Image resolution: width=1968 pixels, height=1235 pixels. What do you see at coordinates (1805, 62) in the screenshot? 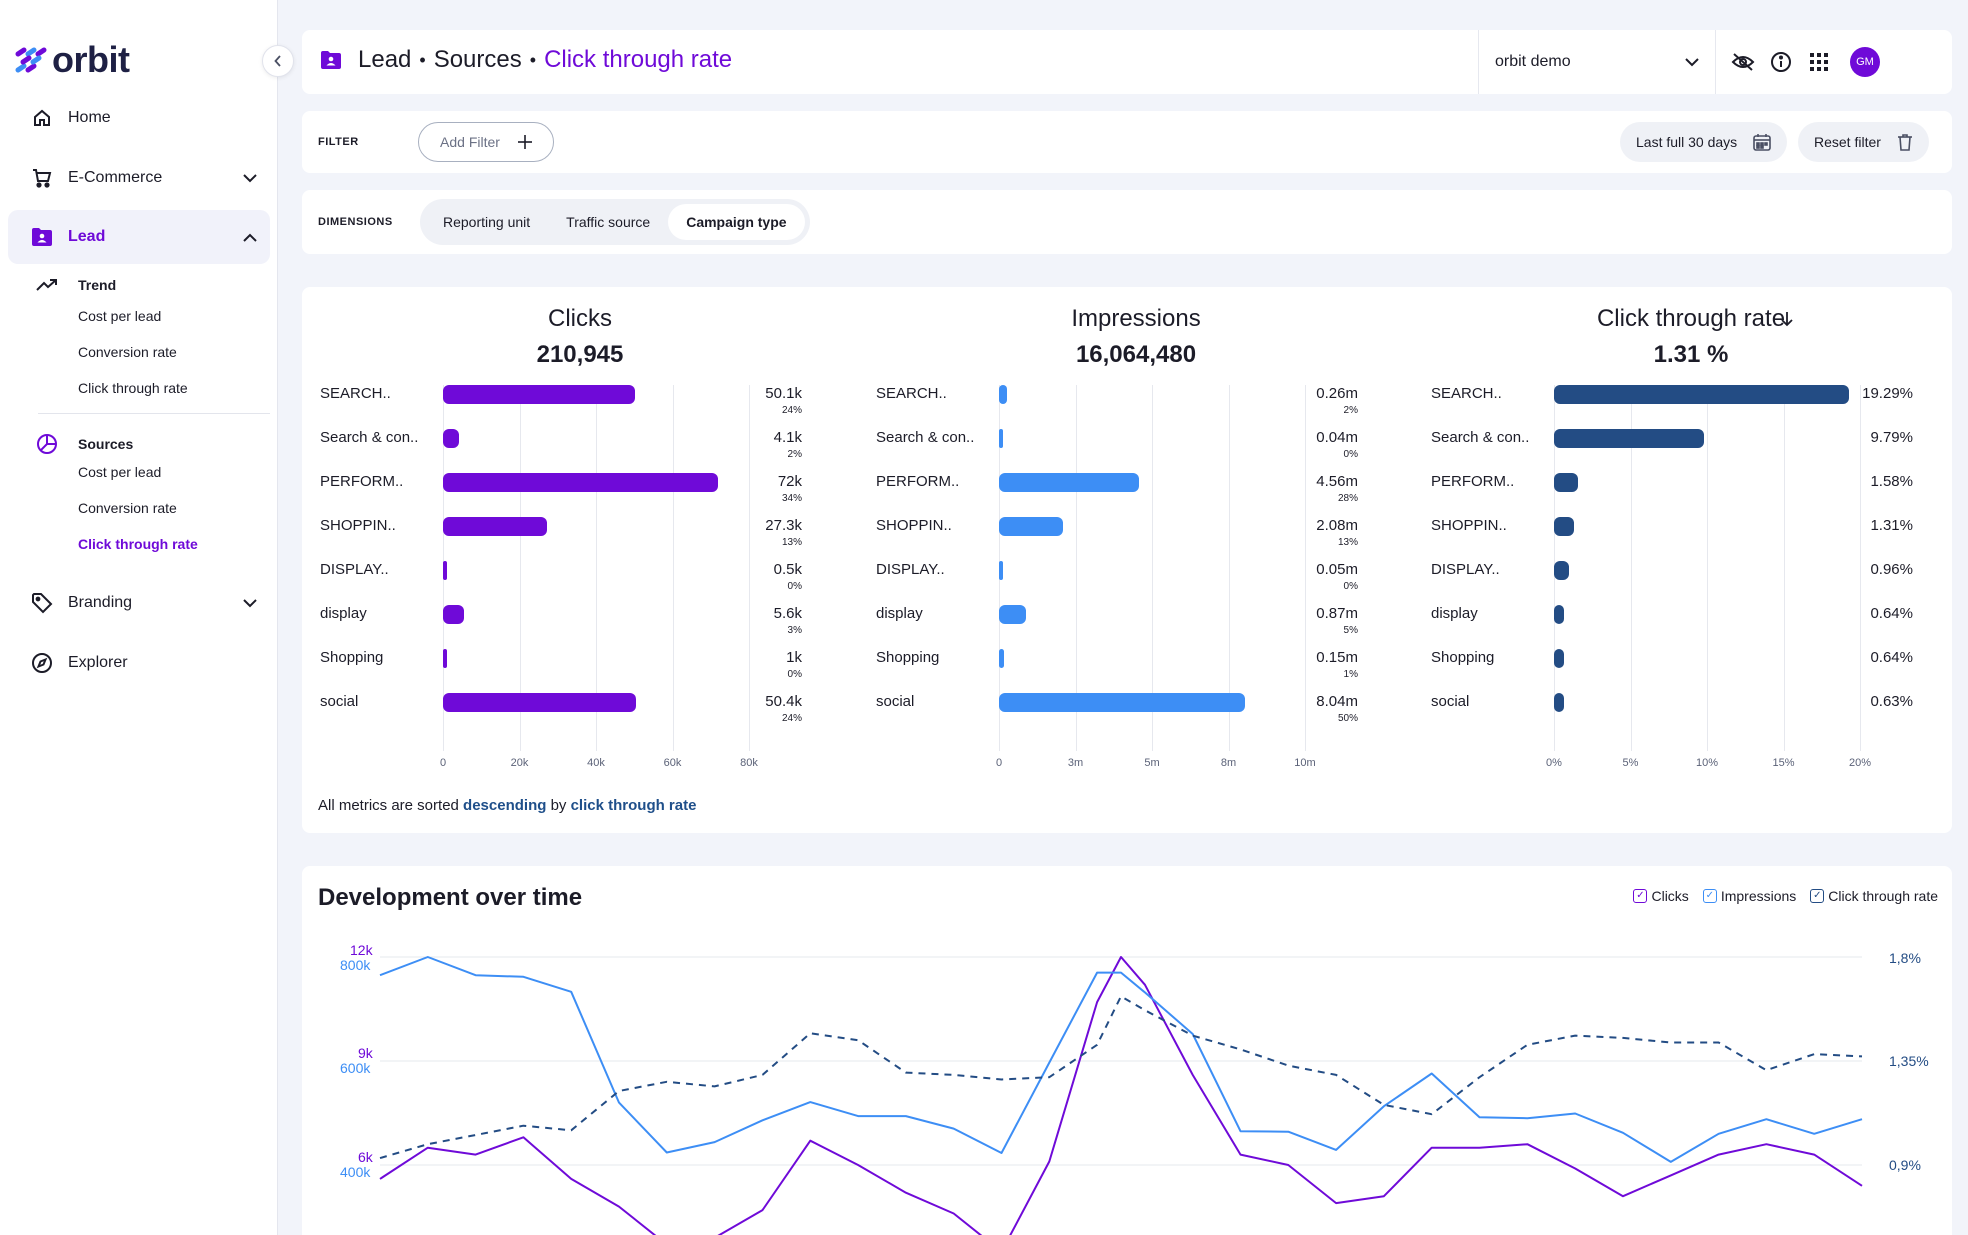
I see `header-actions: GM` at bounding box center [1805, 62].